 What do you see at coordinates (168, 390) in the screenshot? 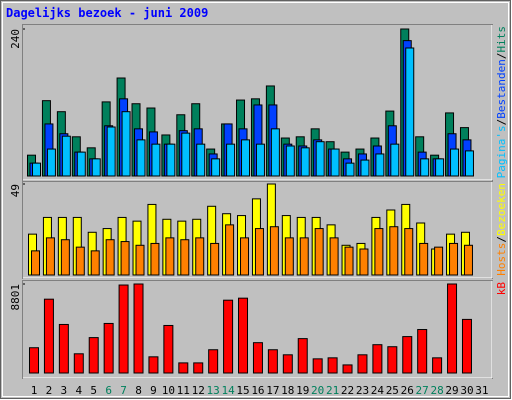
I see `x-tick-label: 10` at bounding box center [168, 390].